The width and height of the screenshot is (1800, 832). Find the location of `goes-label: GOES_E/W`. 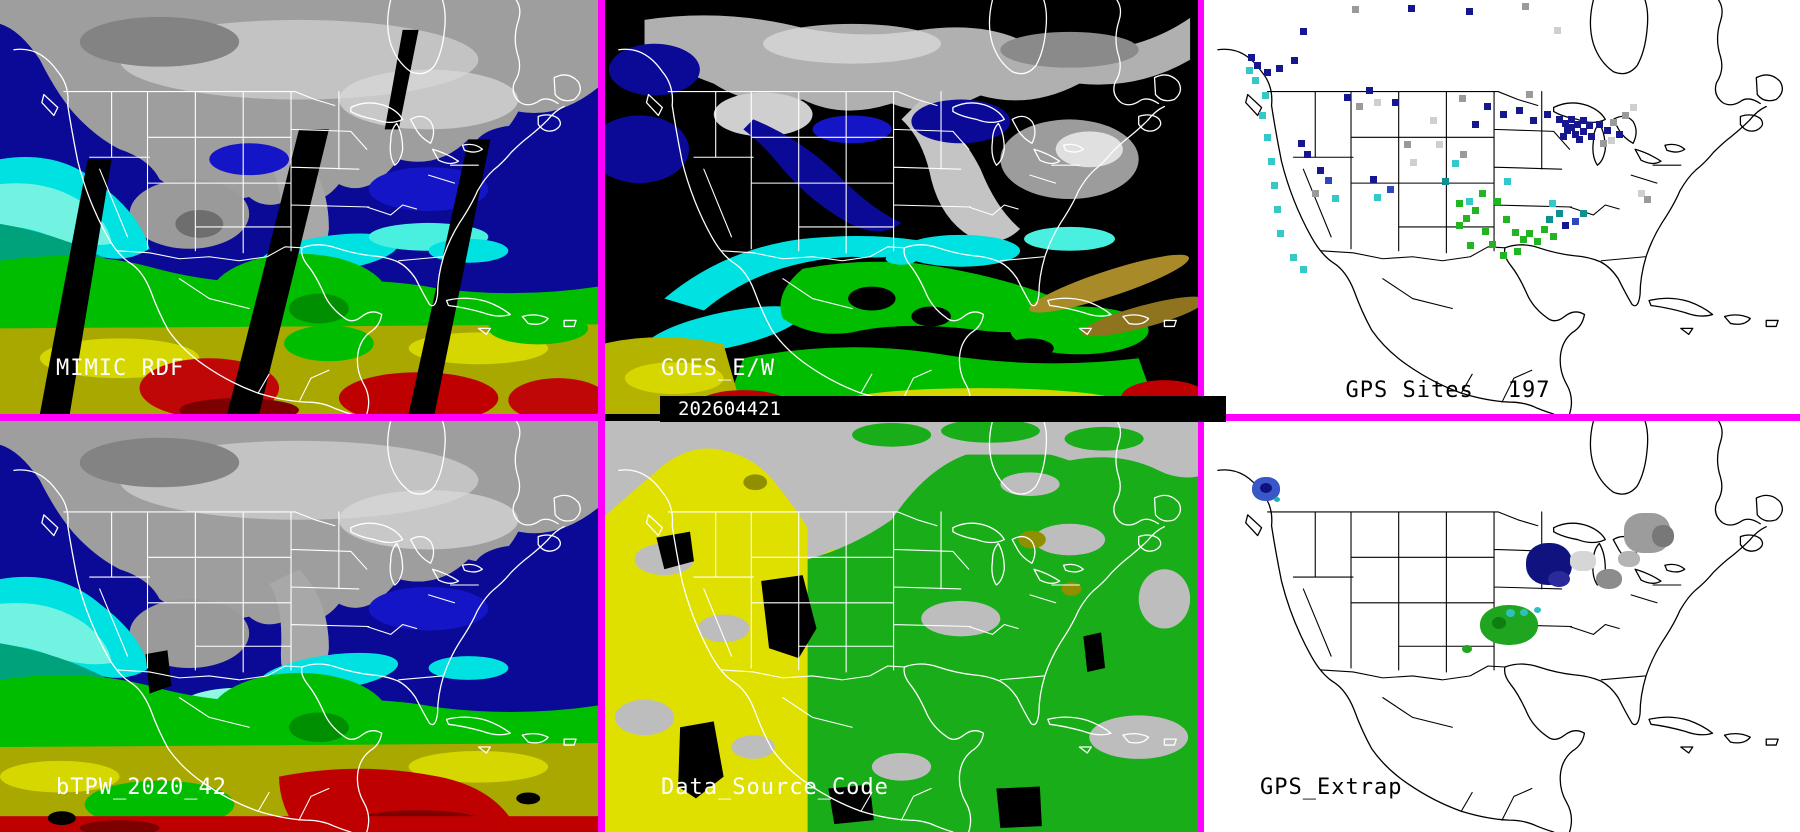

goes-label: GOES_E/W is located at coordinates (718, 368).